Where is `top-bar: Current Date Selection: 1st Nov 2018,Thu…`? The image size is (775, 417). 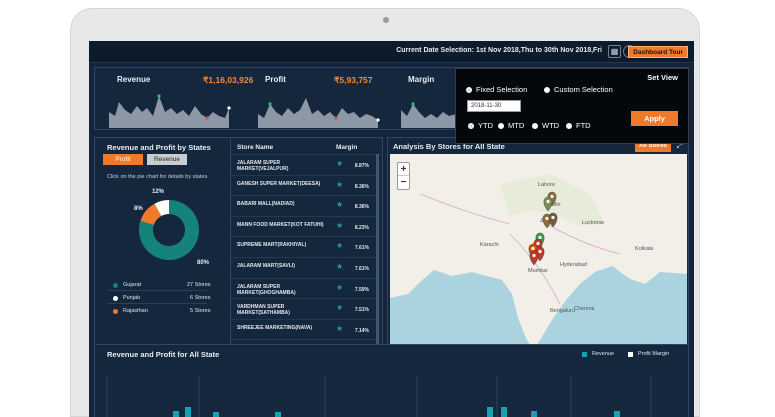 top-bar: Current Date Selection: 1st Nov 2018,Thu… is located at coordinates (391, 52).